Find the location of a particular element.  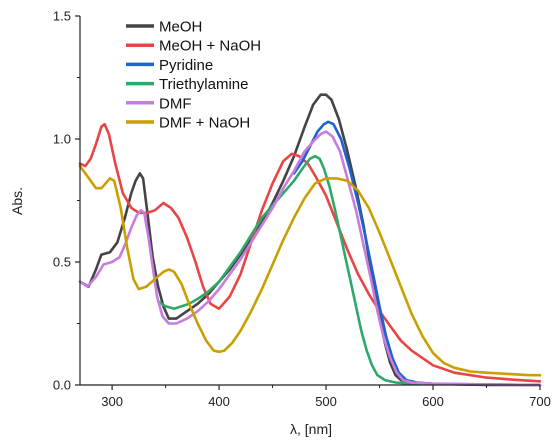

x-tick-label: 600 is located at coordinates (433, 401).